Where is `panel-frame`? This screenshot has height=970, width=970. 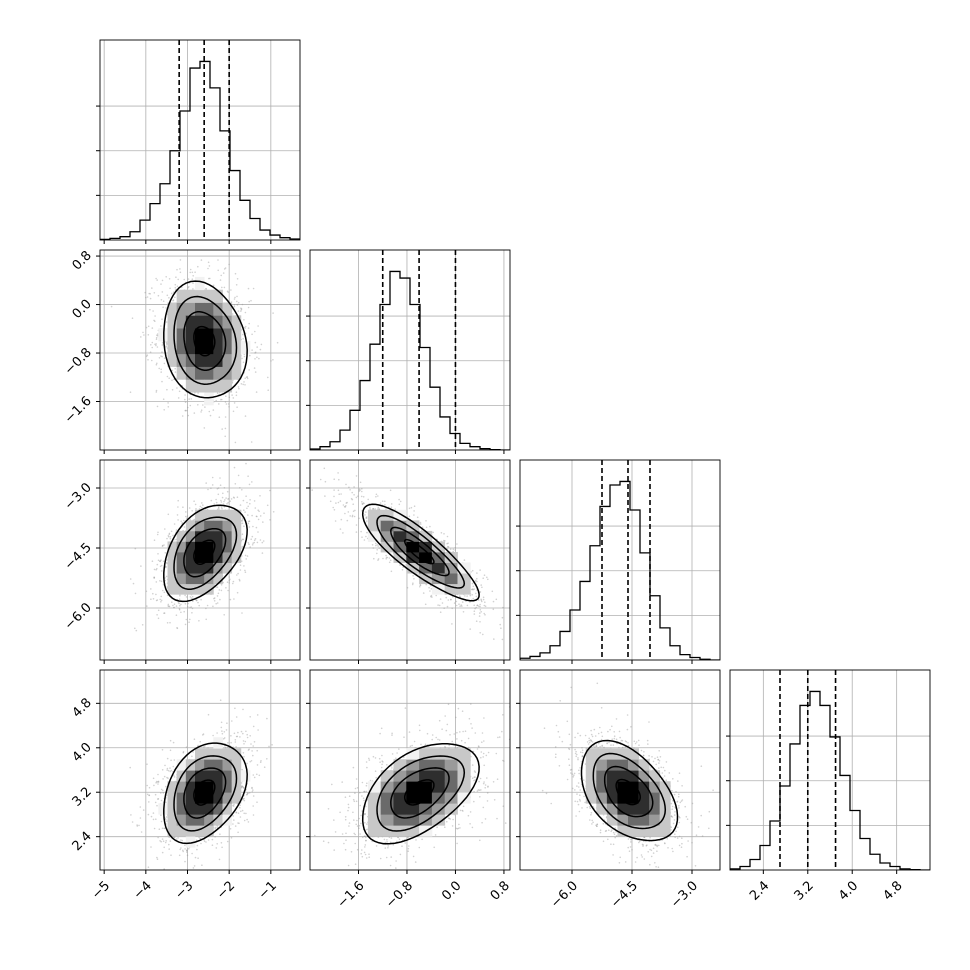
panel-frame is located at coordinates (410, 560).